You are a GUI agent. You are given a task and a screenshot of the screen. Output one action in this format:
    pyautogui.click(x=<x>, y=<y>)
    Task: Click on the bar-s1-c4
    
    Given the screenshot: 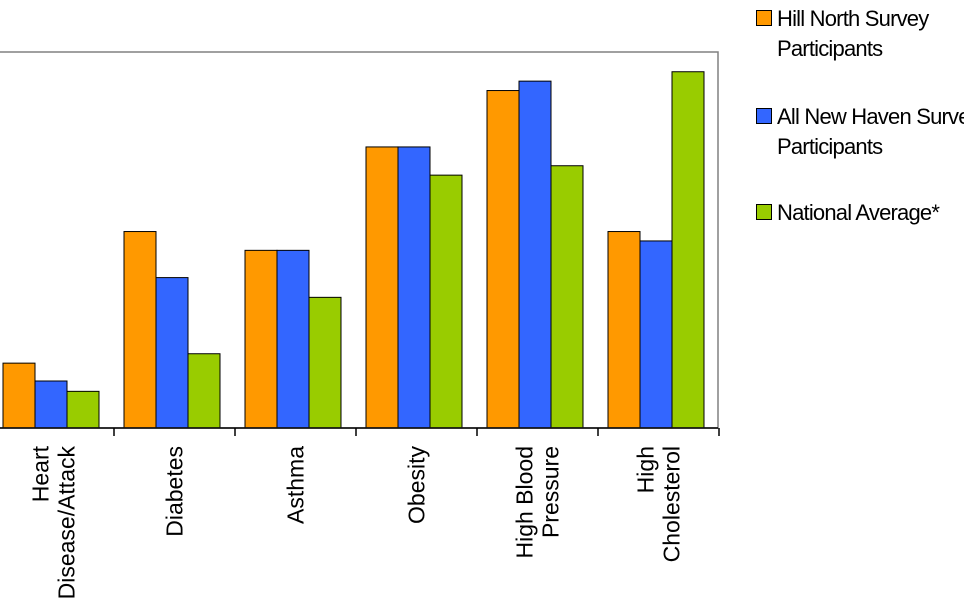 What is the action you would take?
    pyautogui.click(x=535, y=254)
    